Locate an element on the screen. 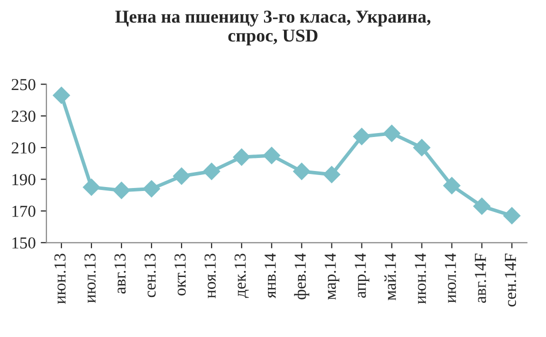 This screenshot has width=546, height=337. x-tick-label: фев.14 is located at coordinates (302, 276).